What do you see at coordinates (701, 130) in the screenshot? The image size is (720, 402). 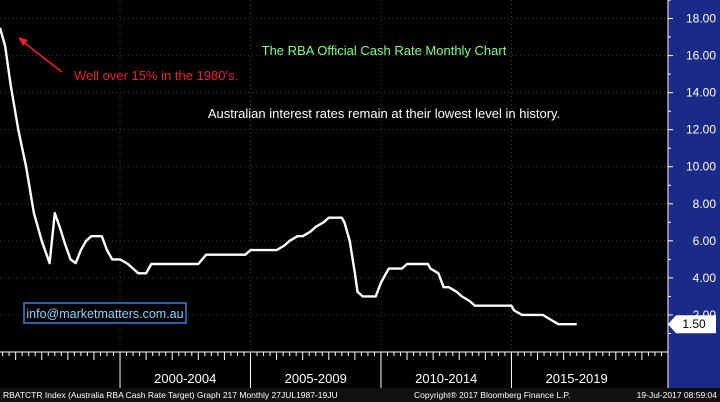 I see `y-tick-label: 12.00` at bounding box center [701, 130].